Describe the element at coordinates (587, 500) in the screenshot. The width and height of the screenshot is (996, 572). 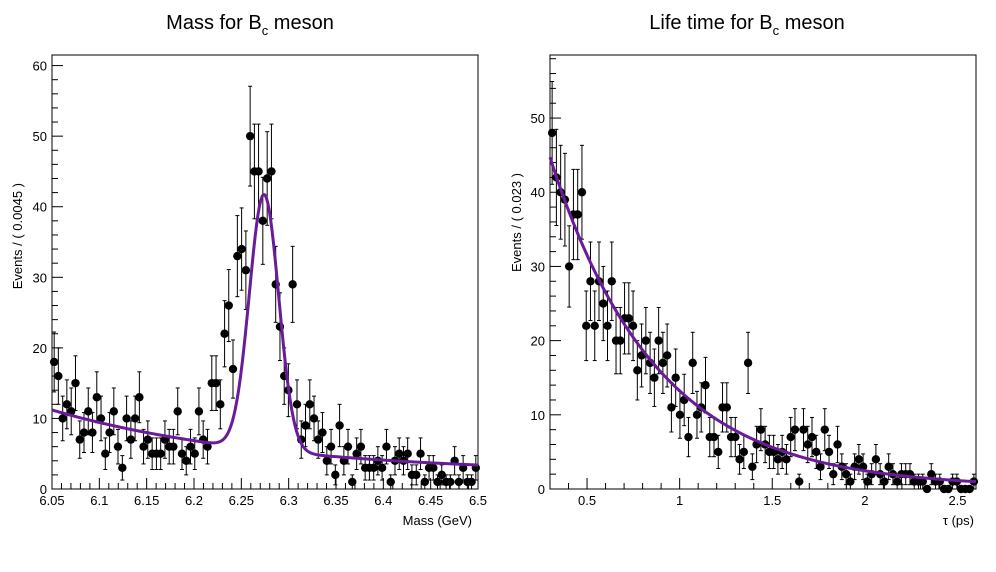
I see `lifetime-x-tick-label: 0.5` at that location.